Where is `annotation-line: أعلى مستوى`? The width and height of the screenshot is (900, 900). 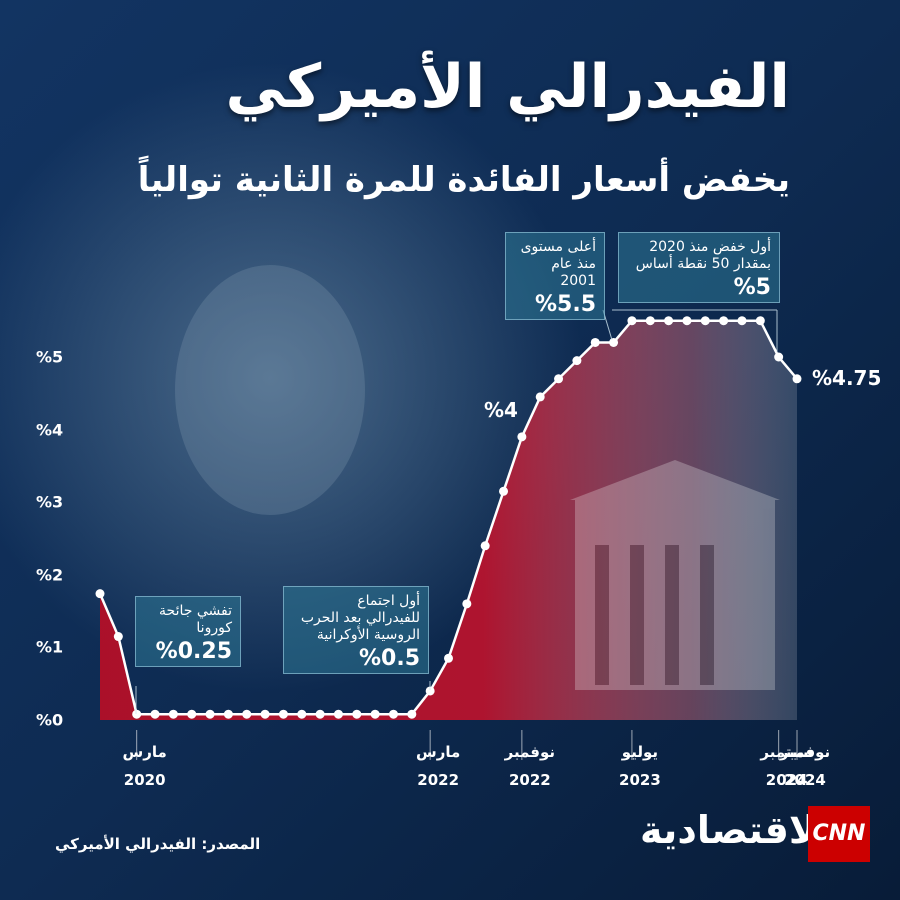 annotation-line: أعلى مستوى is located at coordinates (558, 247).